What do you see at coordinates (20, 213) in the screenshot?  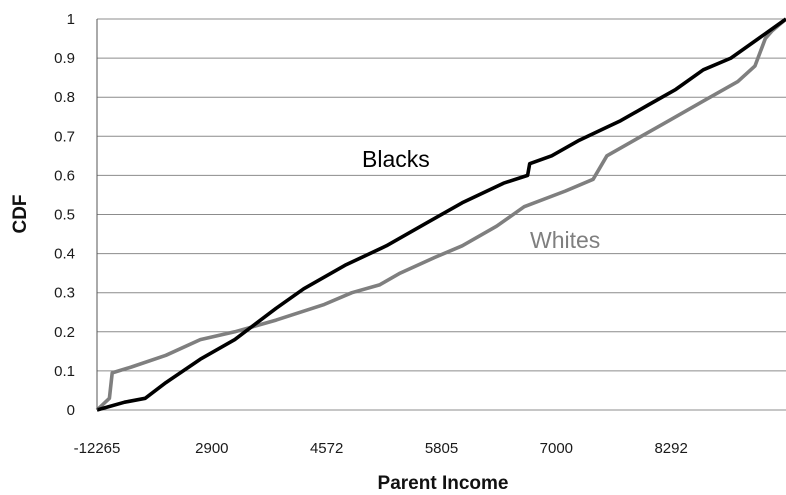 I see `y-axis-title: CDF` at bounding box center [20, 213].